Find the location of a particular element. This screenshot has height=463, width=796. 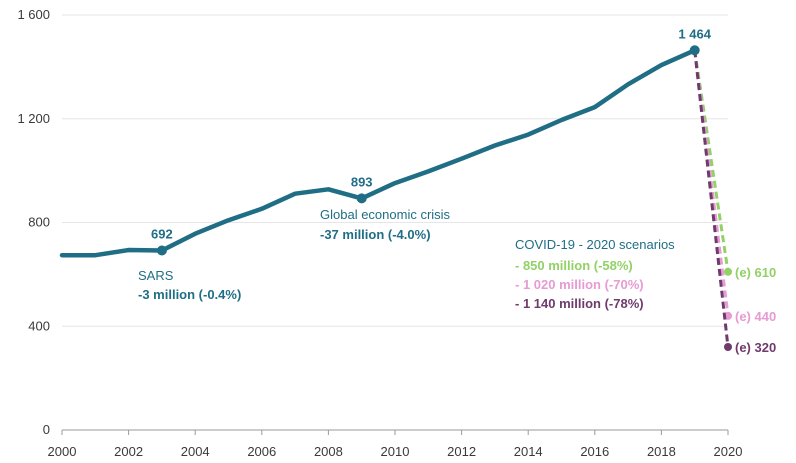

x-tick-label: 2012 is located at coordinates (461, 451).